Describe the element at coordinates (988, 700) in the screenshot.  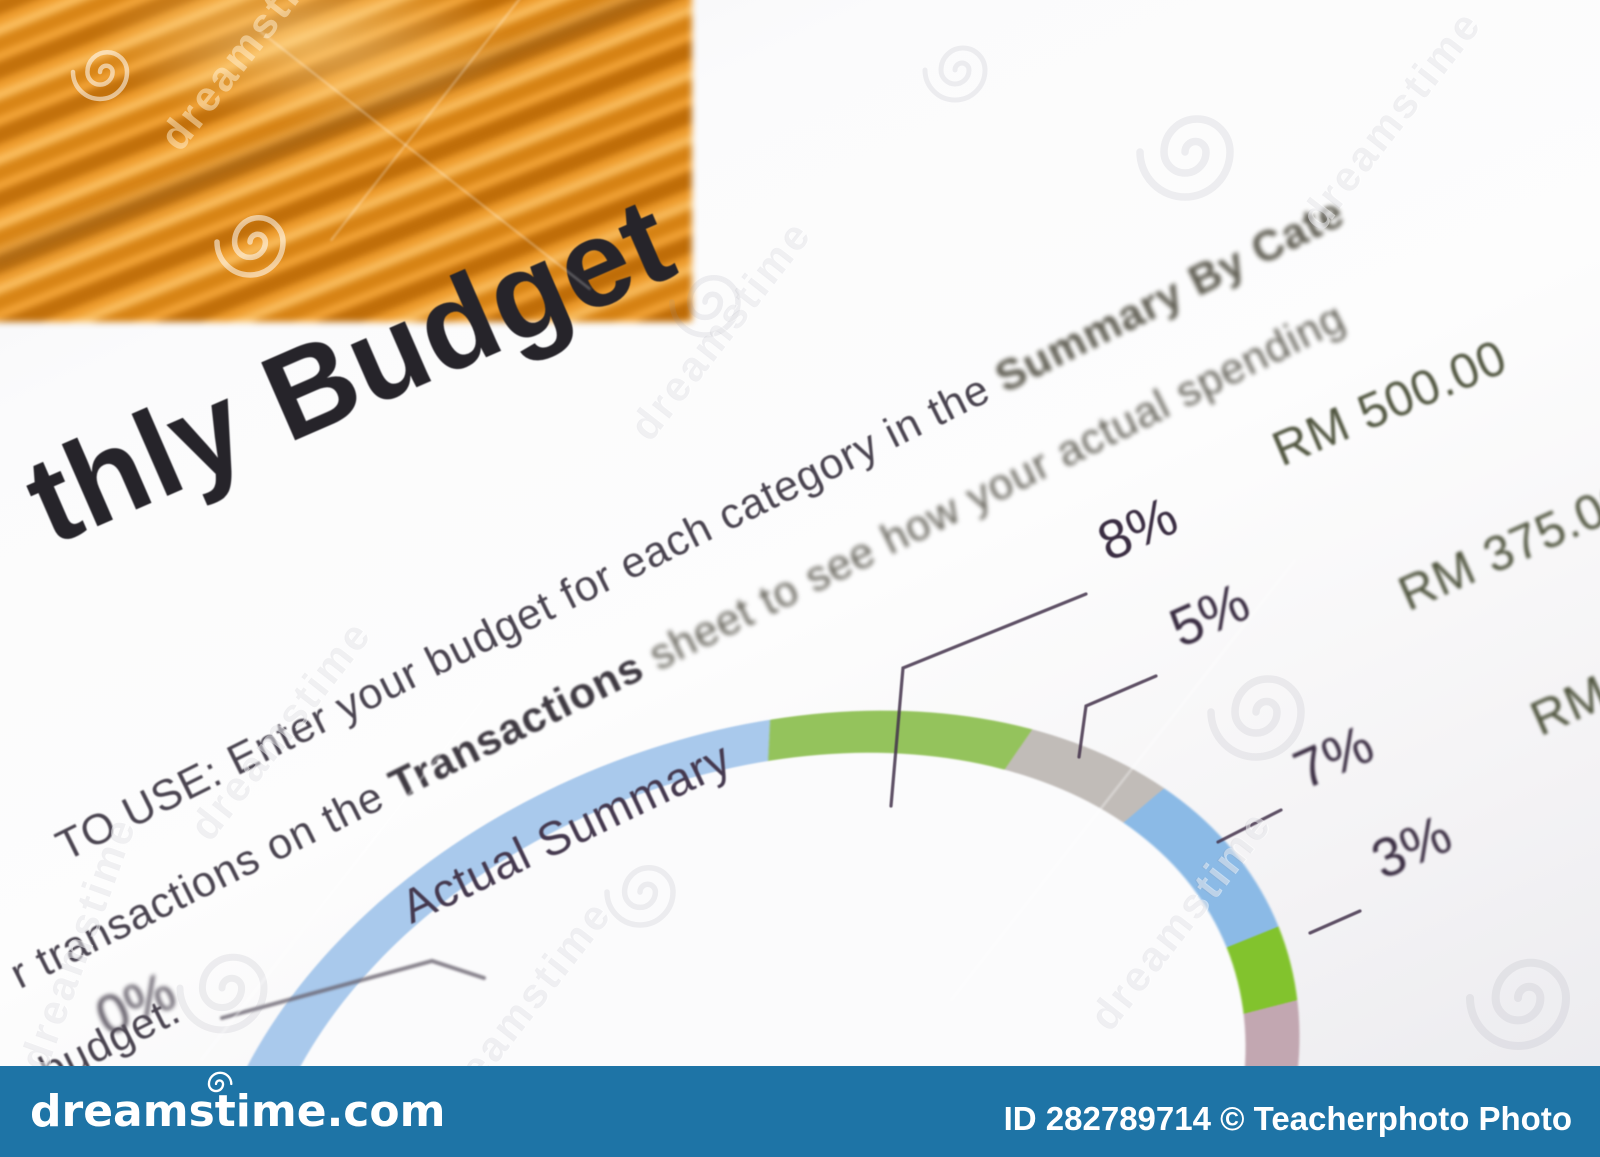
I see `leader-8pct` at that location.